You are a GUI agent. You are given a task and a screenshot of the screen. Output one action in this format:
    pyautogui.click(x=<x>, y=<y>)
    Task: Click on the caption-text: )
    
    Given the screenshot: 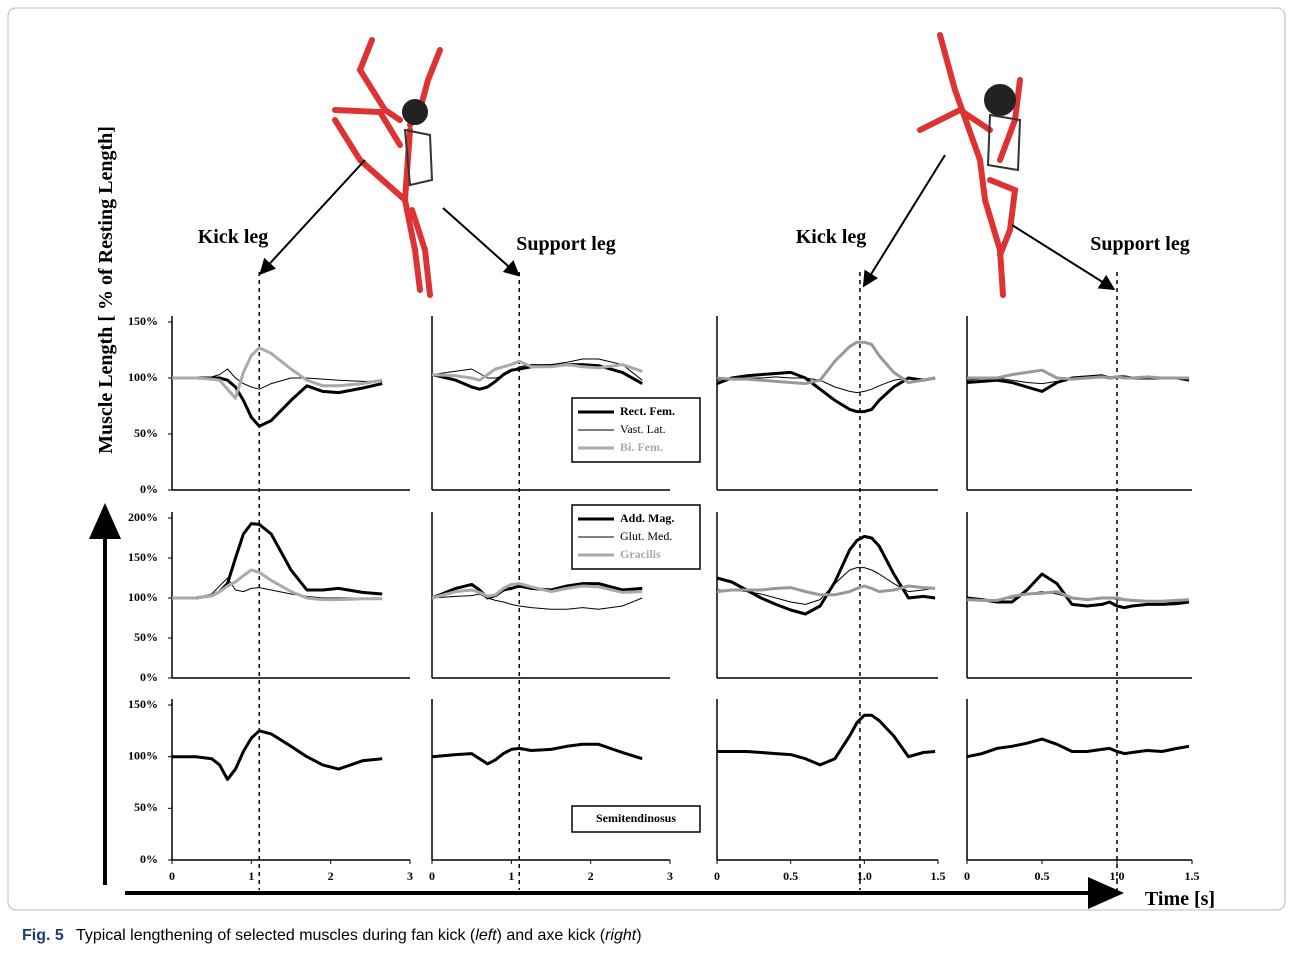 What is the action you would take?
    pyautogui.click(x=638, y=935)
    